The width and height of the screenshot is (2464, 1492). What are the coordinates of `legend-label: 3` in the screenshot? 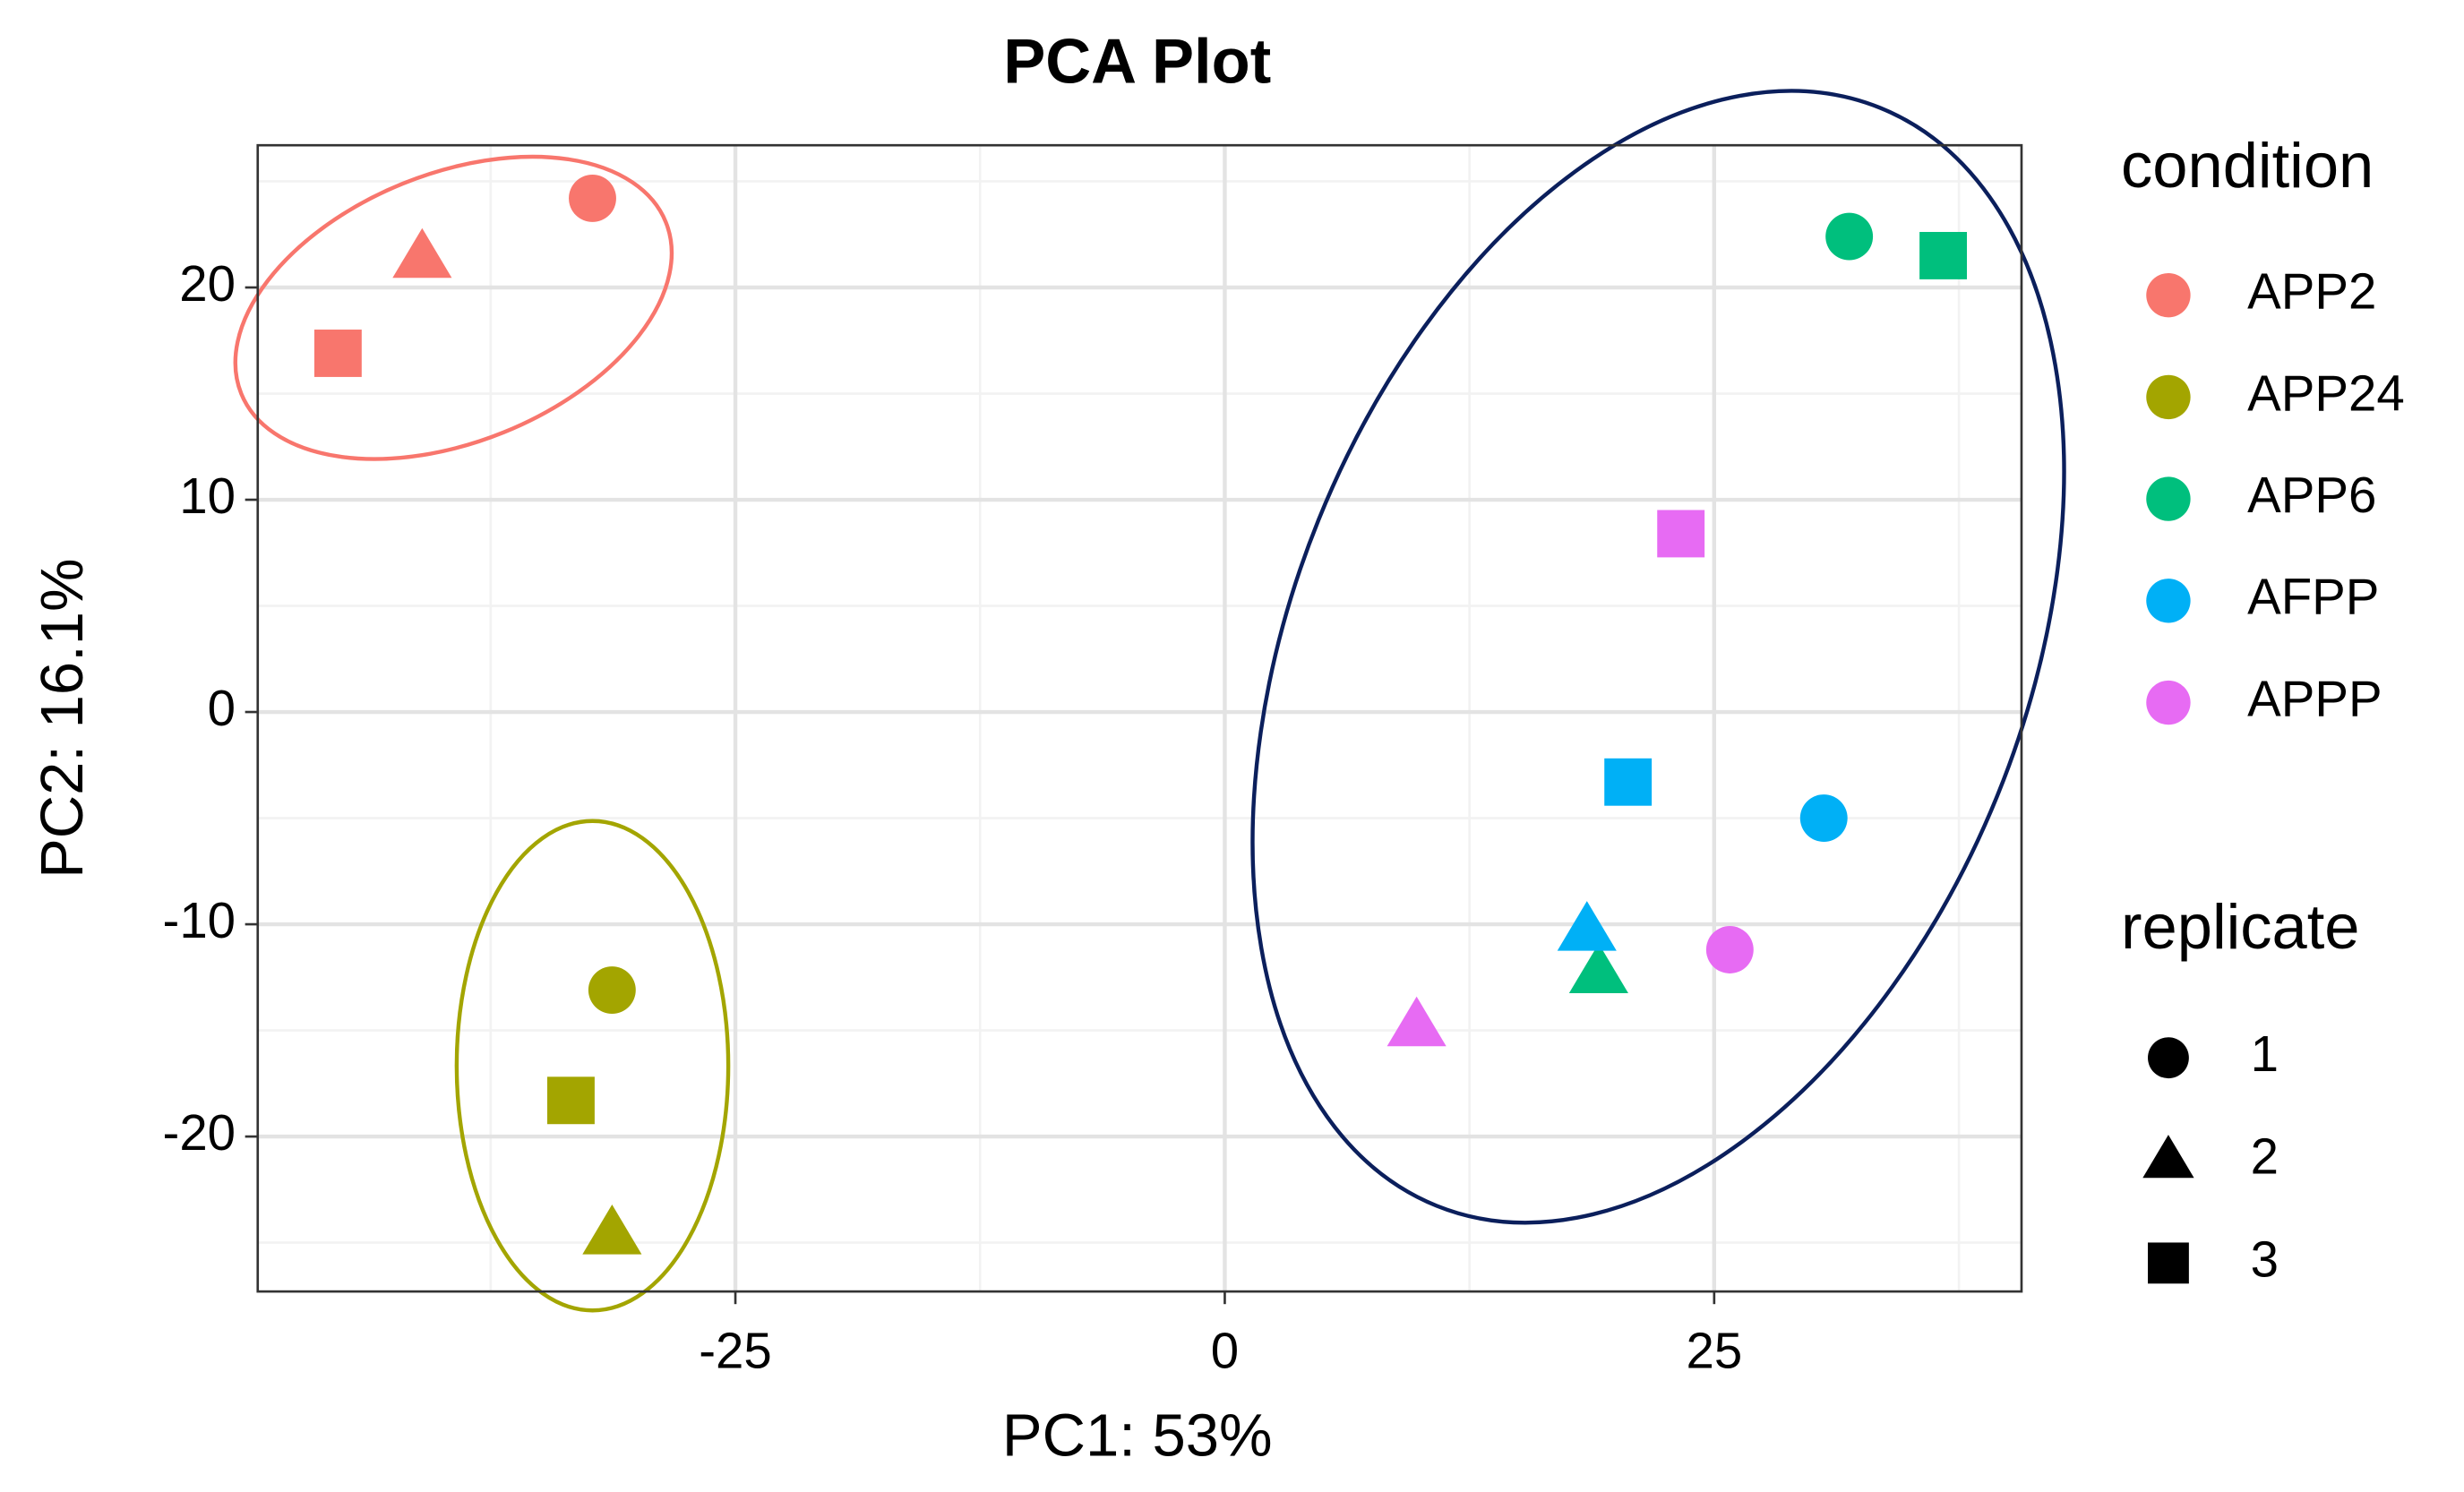 It's located at (2265, 1258).